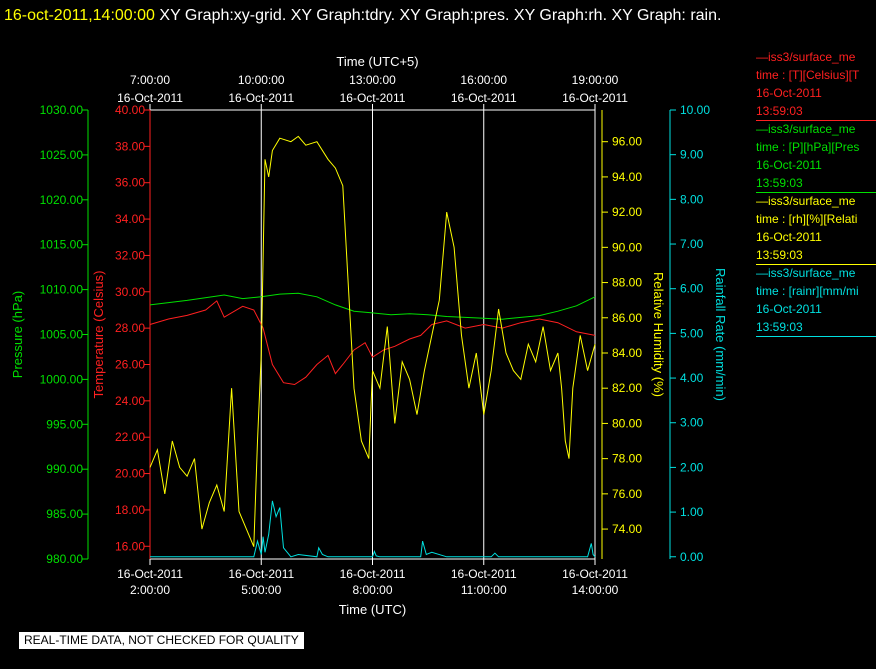  I want to click on pressure-tick-label: 1025.00, so click(62, 155).